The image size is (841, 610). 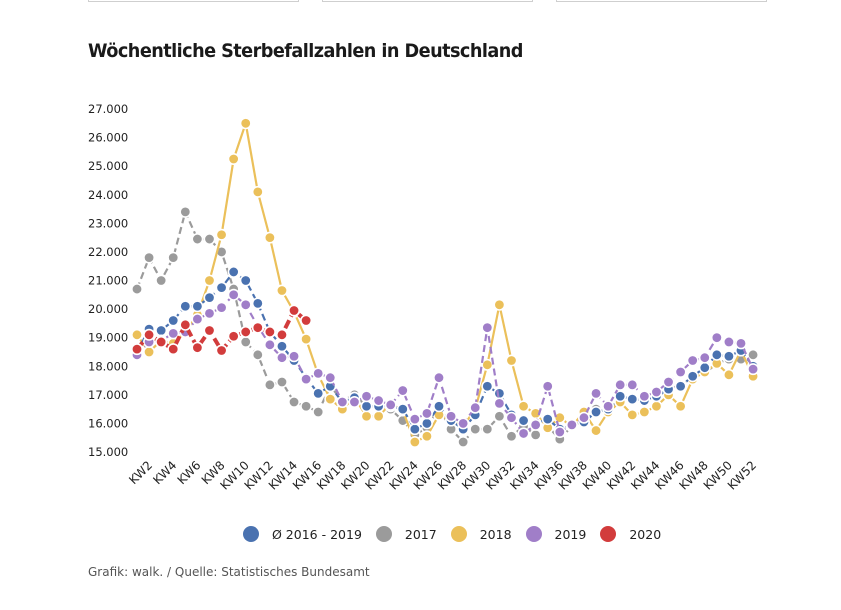 I want to click on legend-label: 2020, so click(x=645, y=534).